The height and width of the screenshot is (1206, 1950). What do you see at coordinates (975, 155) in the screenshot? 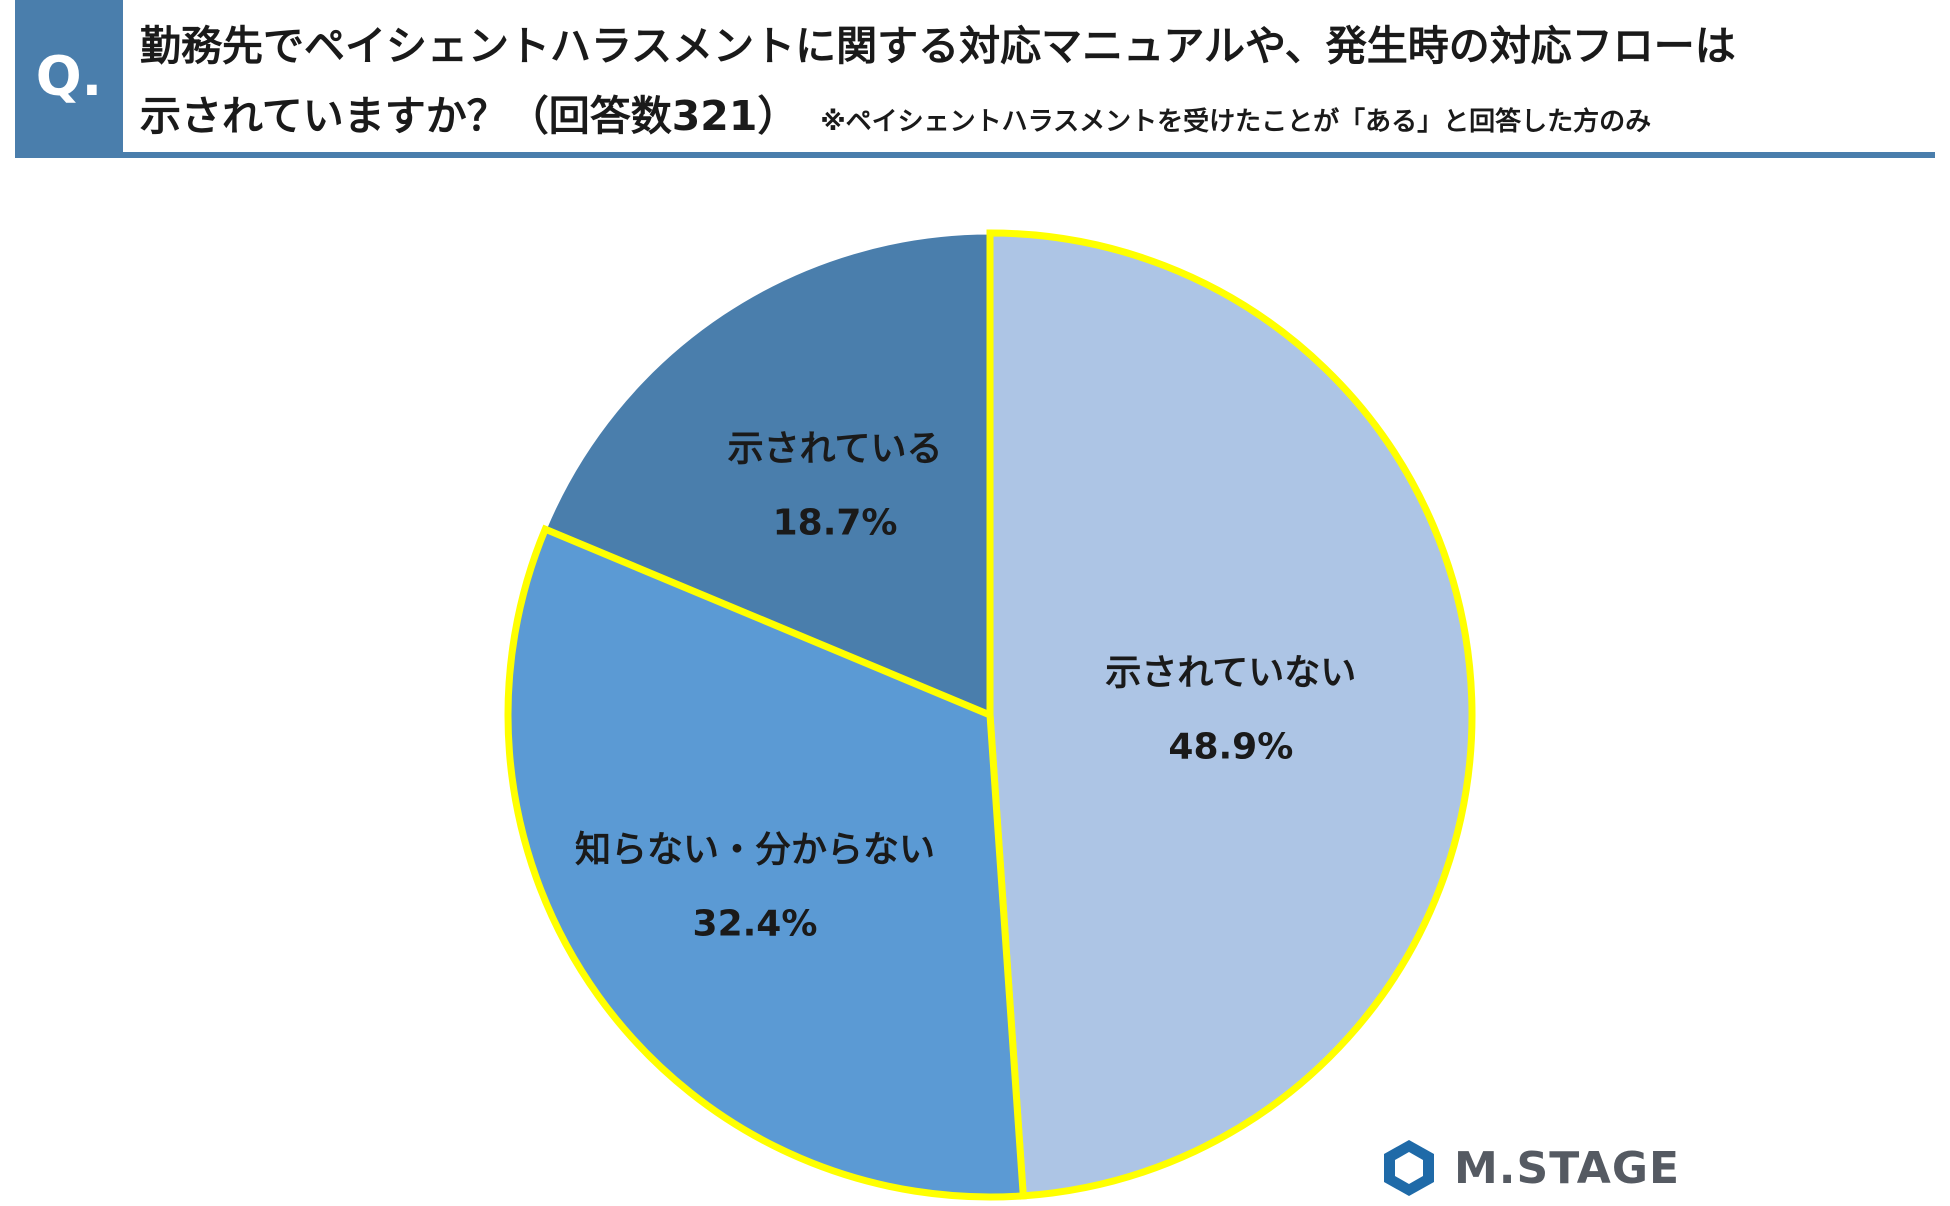
I see `title-underline` at bounding box center [975, 155].